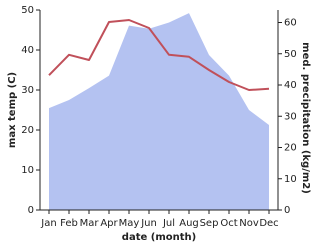 The height and width of the screenshot is (251, 320). What do you see at coordinates (129, 223) in the screenshot?
I see `x-tick-label: May` at bounding box center [129, 223].